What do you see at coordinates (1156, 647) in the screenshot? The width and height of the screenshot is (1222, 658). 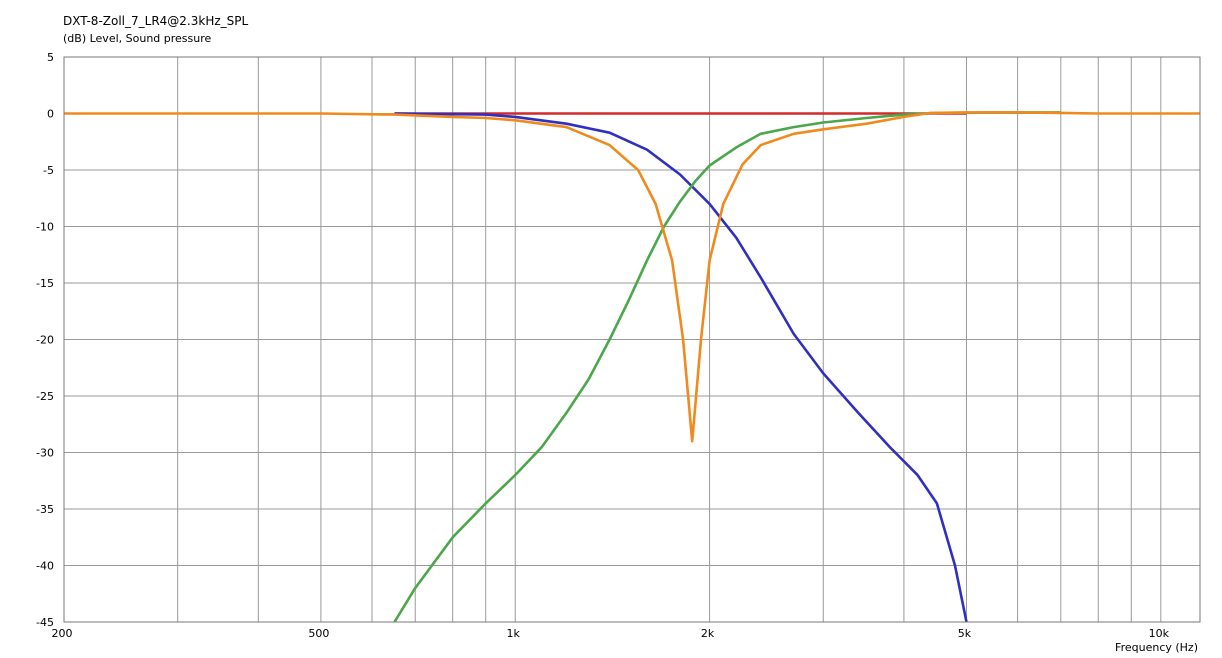 I see `x-axis-label: Frequency (Hz)` at bounding box center [1156, 647].